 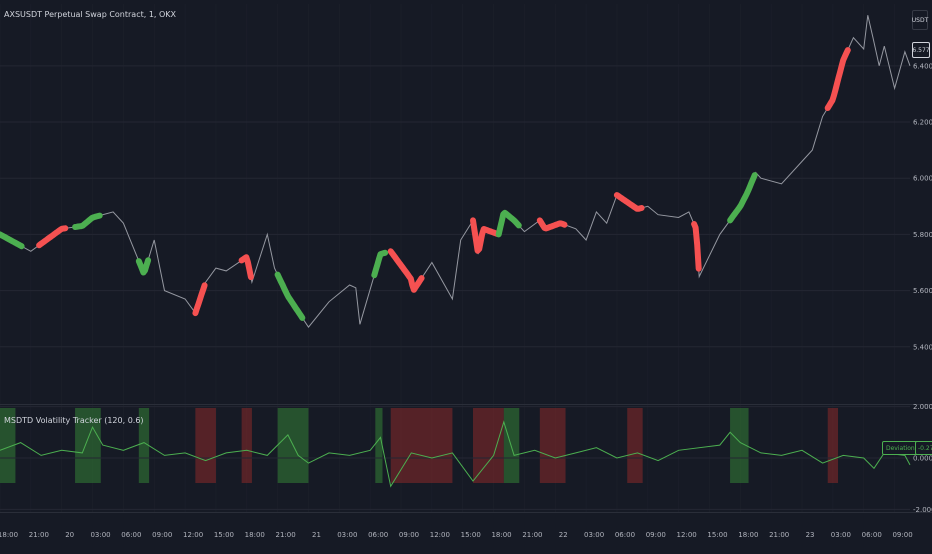 What do you see at coordinates (922, 235) in the screenshot?
I see `price-tick-label: 5.800` at bounding box center [922, 235].